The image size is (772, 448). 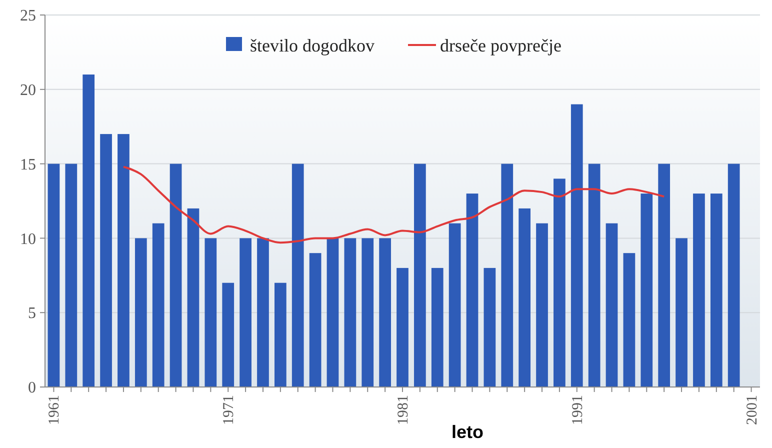 I want to click on x-tick-label: 1961, so click(x=54, y=410).